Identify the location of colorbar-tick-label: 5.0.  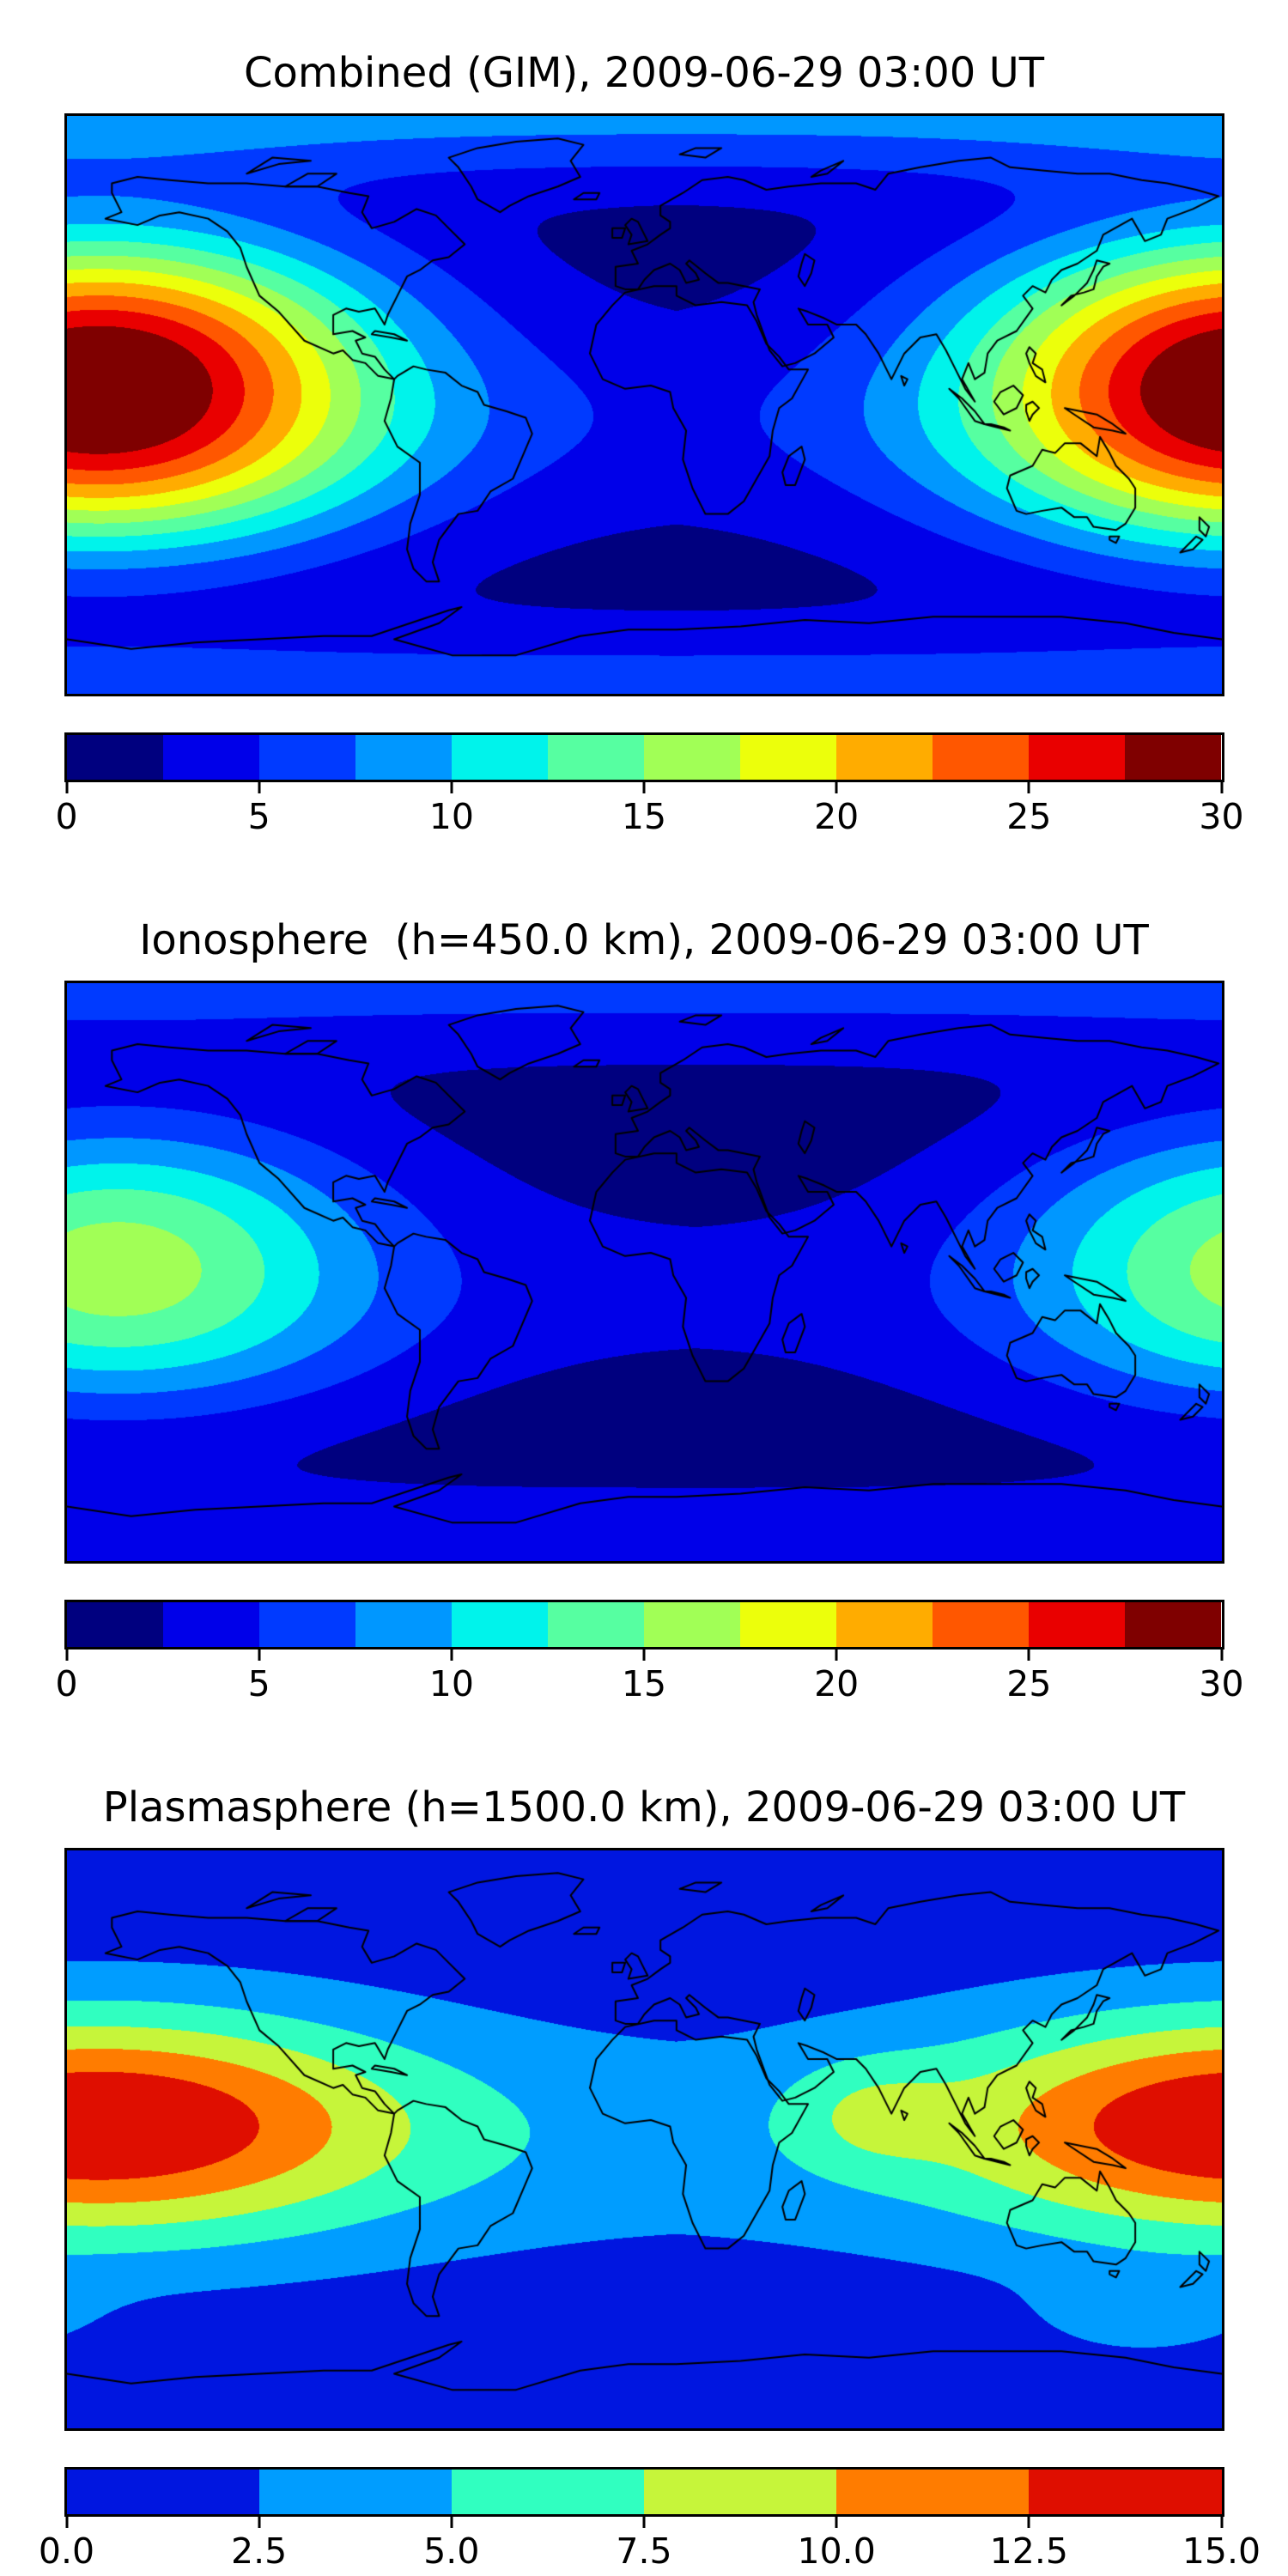
(452, 2551).